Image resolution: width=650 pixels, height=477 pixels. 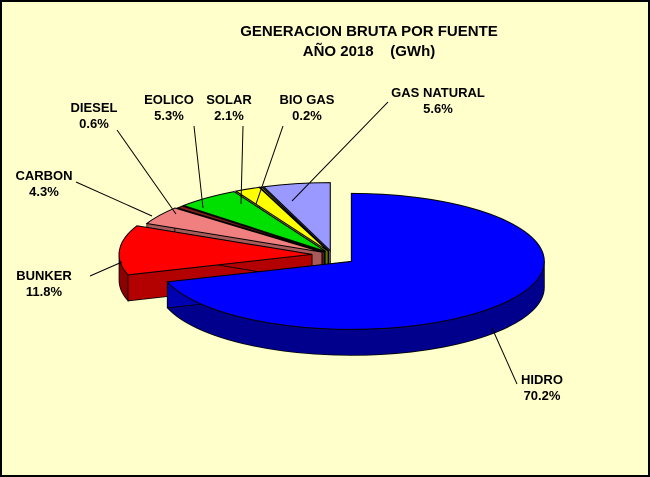 What do you see at coordinates (114, 199) in the screenshot?
I see `leader-line-carbon` at bounding box center [114, 199].